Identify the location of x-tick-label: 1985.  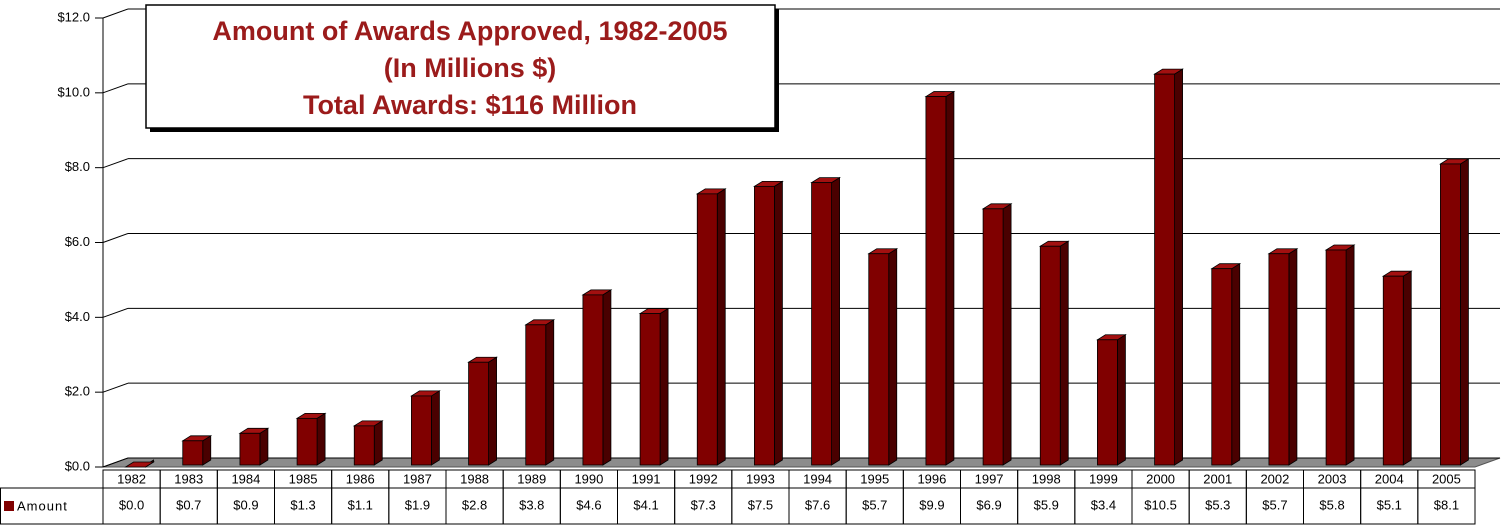
(303, 478).